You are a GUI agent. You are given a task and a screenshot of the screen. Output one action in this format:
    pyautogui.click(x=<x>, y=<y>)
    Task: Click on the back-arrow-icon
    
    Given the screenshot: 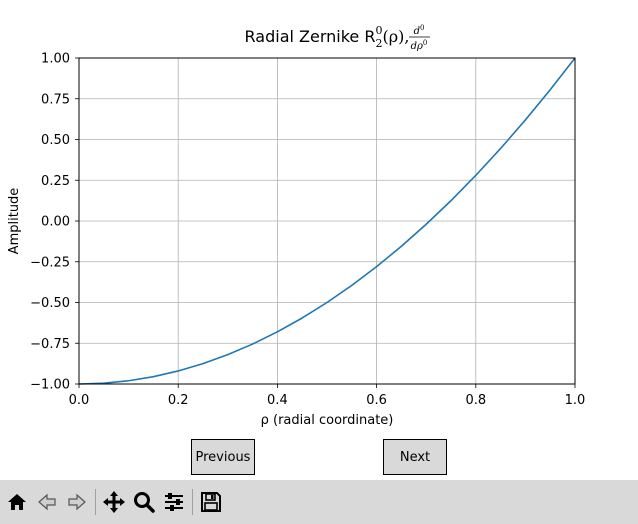 What is the action you would take?
    pyautogui.click(x=47, y=502)
    